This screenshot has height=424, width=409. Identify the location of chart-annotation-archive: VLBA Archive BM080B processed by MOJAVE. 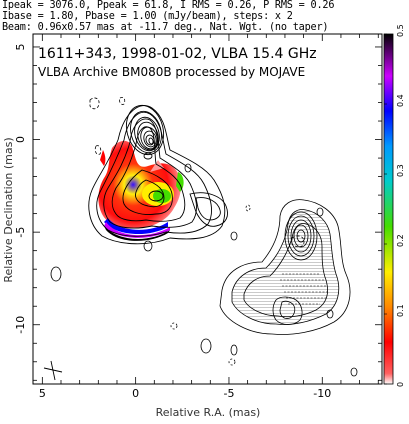
(171, 72).